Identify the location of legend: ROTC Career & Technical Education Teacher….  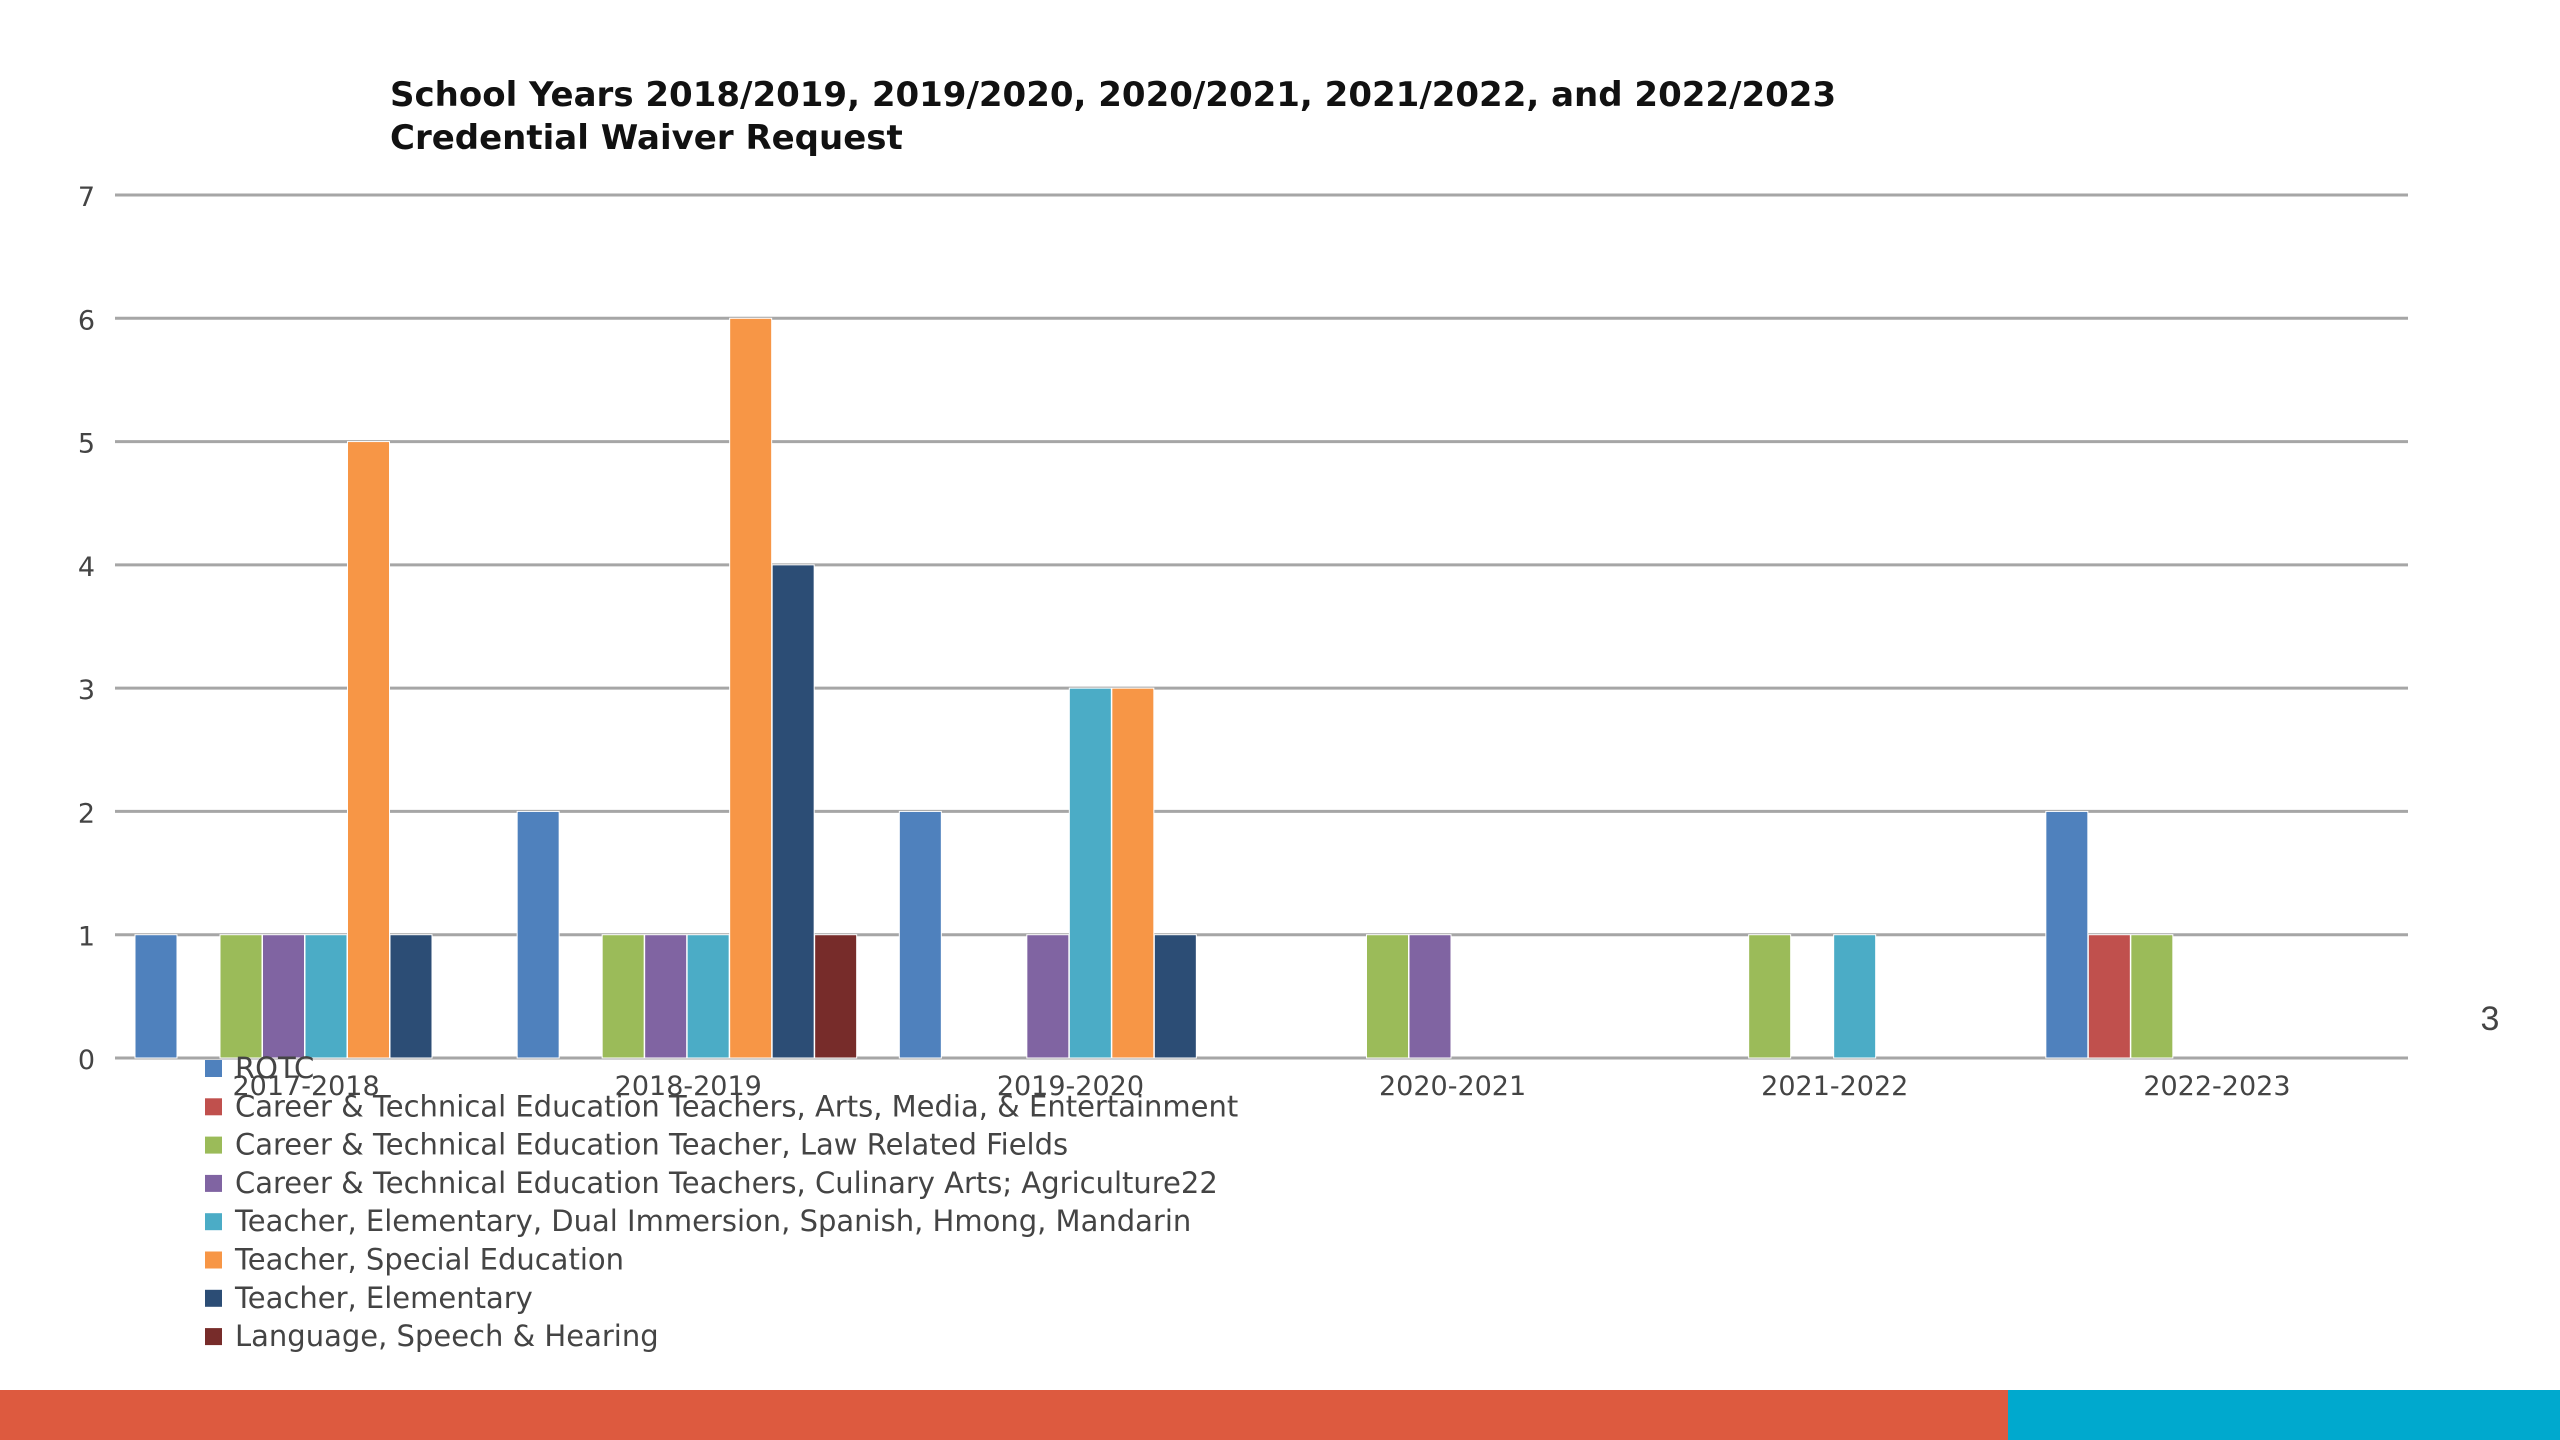
(721, 1202).